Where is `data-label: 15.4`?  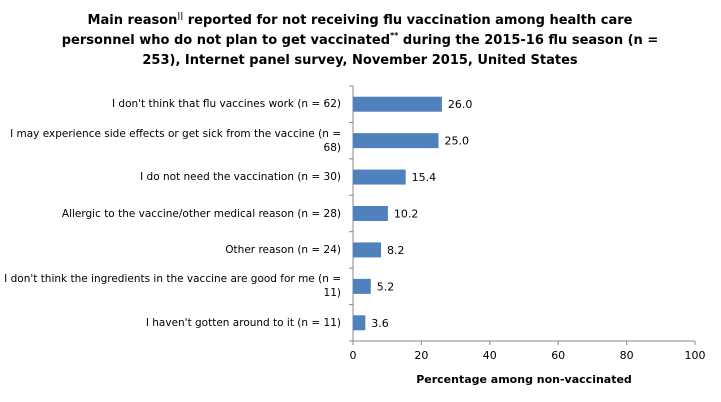 data-label: 15.4 is located at coordinates (424, 177).